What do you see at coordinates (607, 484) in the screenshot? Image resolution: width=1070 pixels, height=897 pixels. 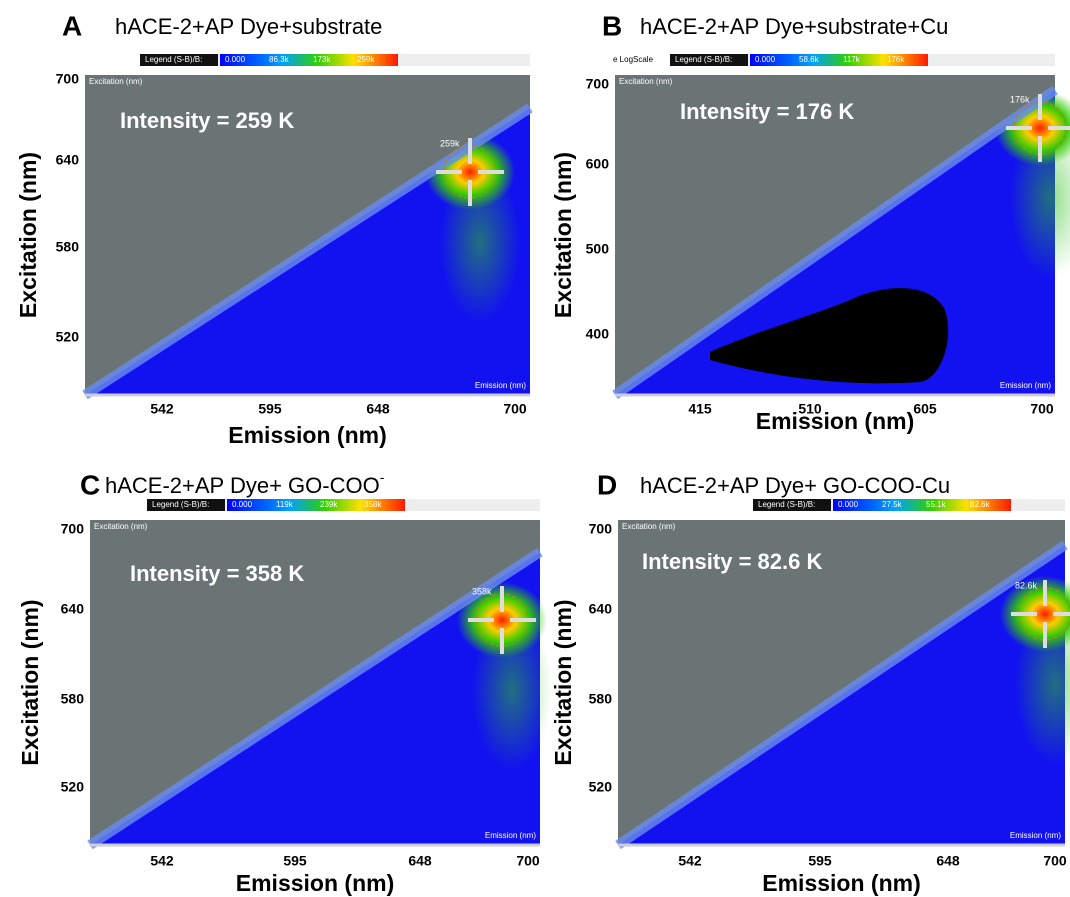 I see `panel-letter: D` at bounding box center [607, 484].